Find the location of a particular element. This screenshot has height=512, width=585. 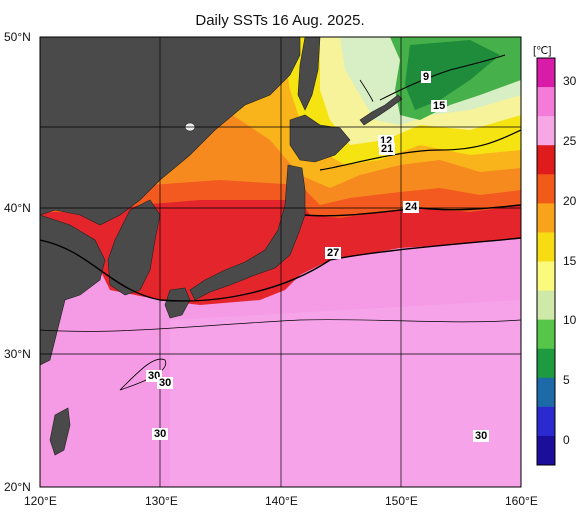

land-korea is located at coordinates (134, 247).